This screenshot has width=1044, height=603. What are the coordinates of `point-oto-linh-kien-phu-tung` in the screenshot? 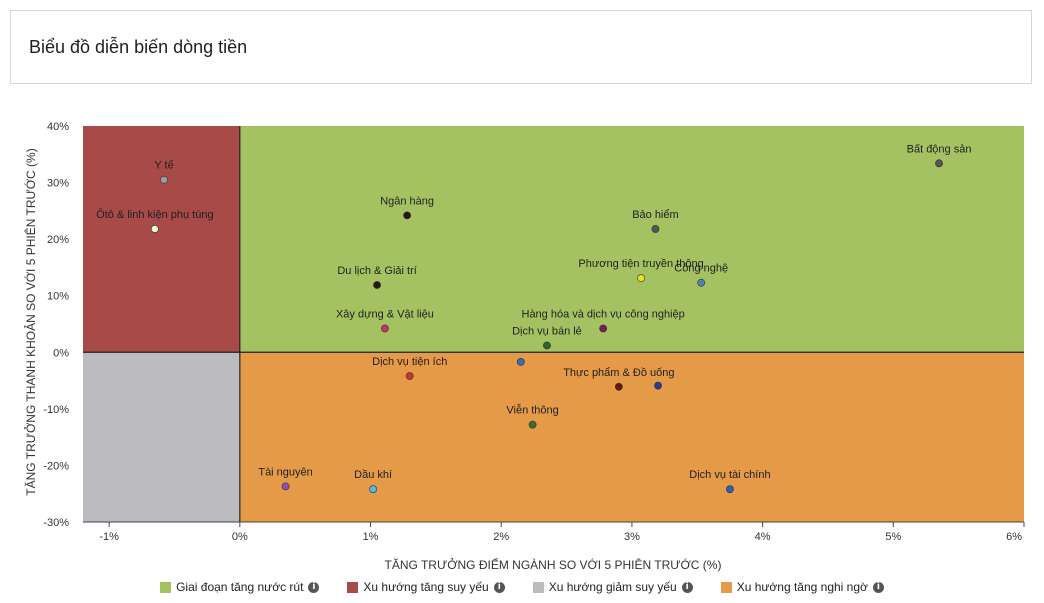 It's located at (154, 229).